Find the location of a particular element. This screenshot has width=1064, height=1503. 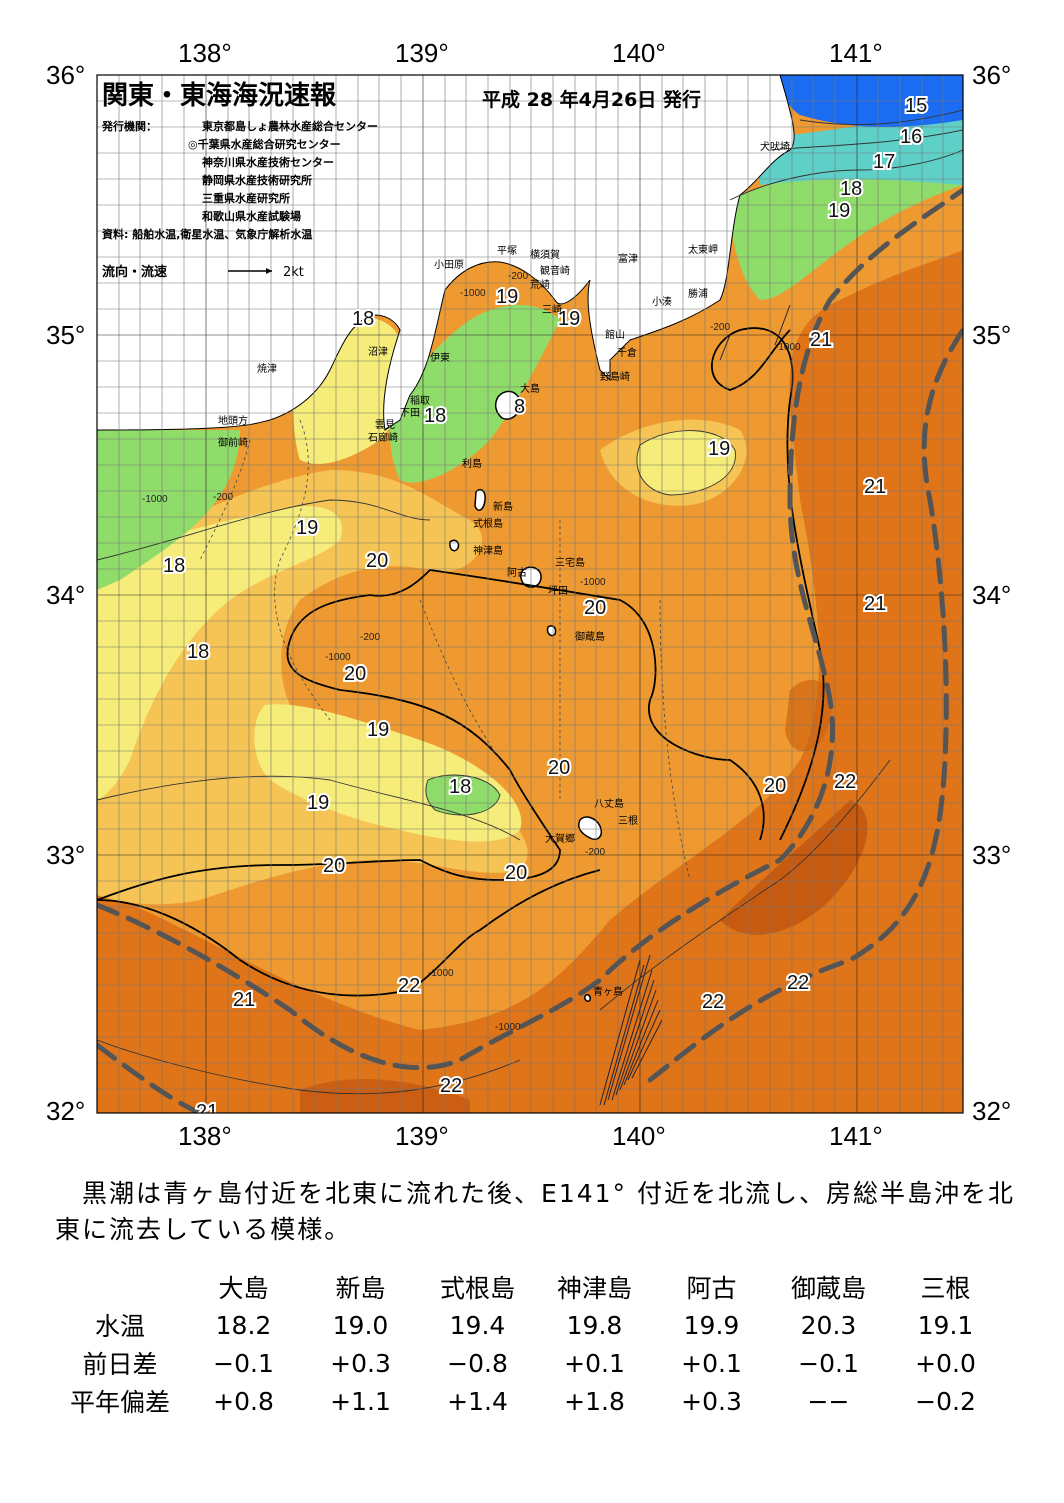

place-label: 沼津 is located at coordinates (378, 351).